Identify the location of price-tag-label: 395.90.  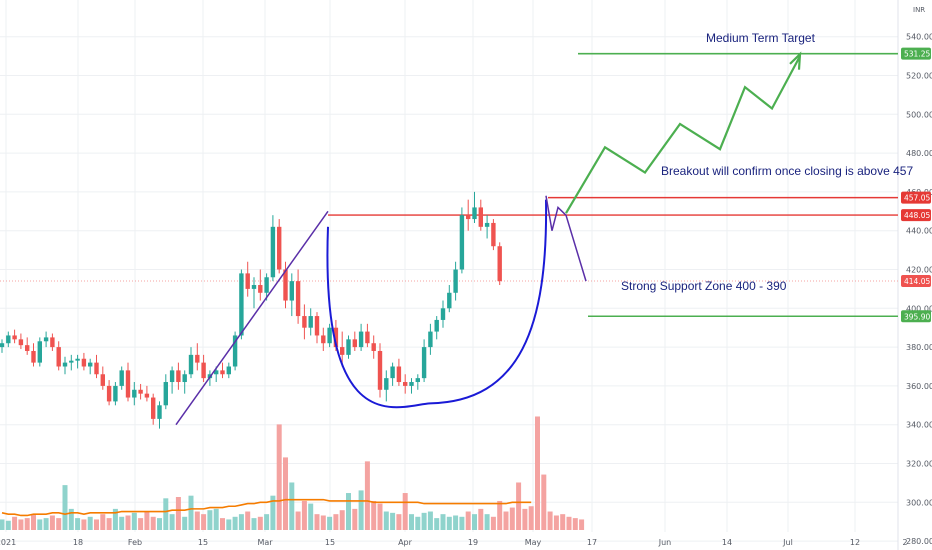
(917, 316).